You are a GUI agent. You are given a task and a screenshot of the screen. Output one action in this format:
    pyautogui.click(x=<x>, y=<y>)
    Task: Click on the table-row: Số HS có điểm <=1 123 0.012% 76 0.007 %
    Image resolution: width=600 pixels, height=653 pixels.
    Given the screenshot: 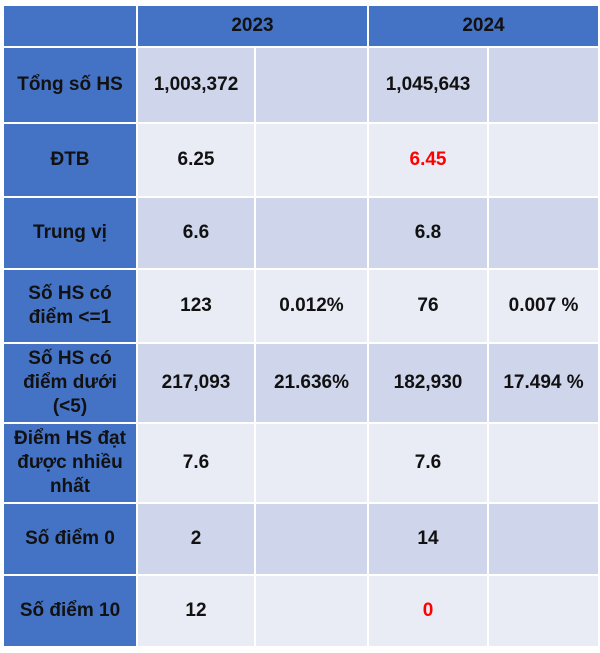 What is the action you would take?
    pyautogui.click(x=301, y=306)
    